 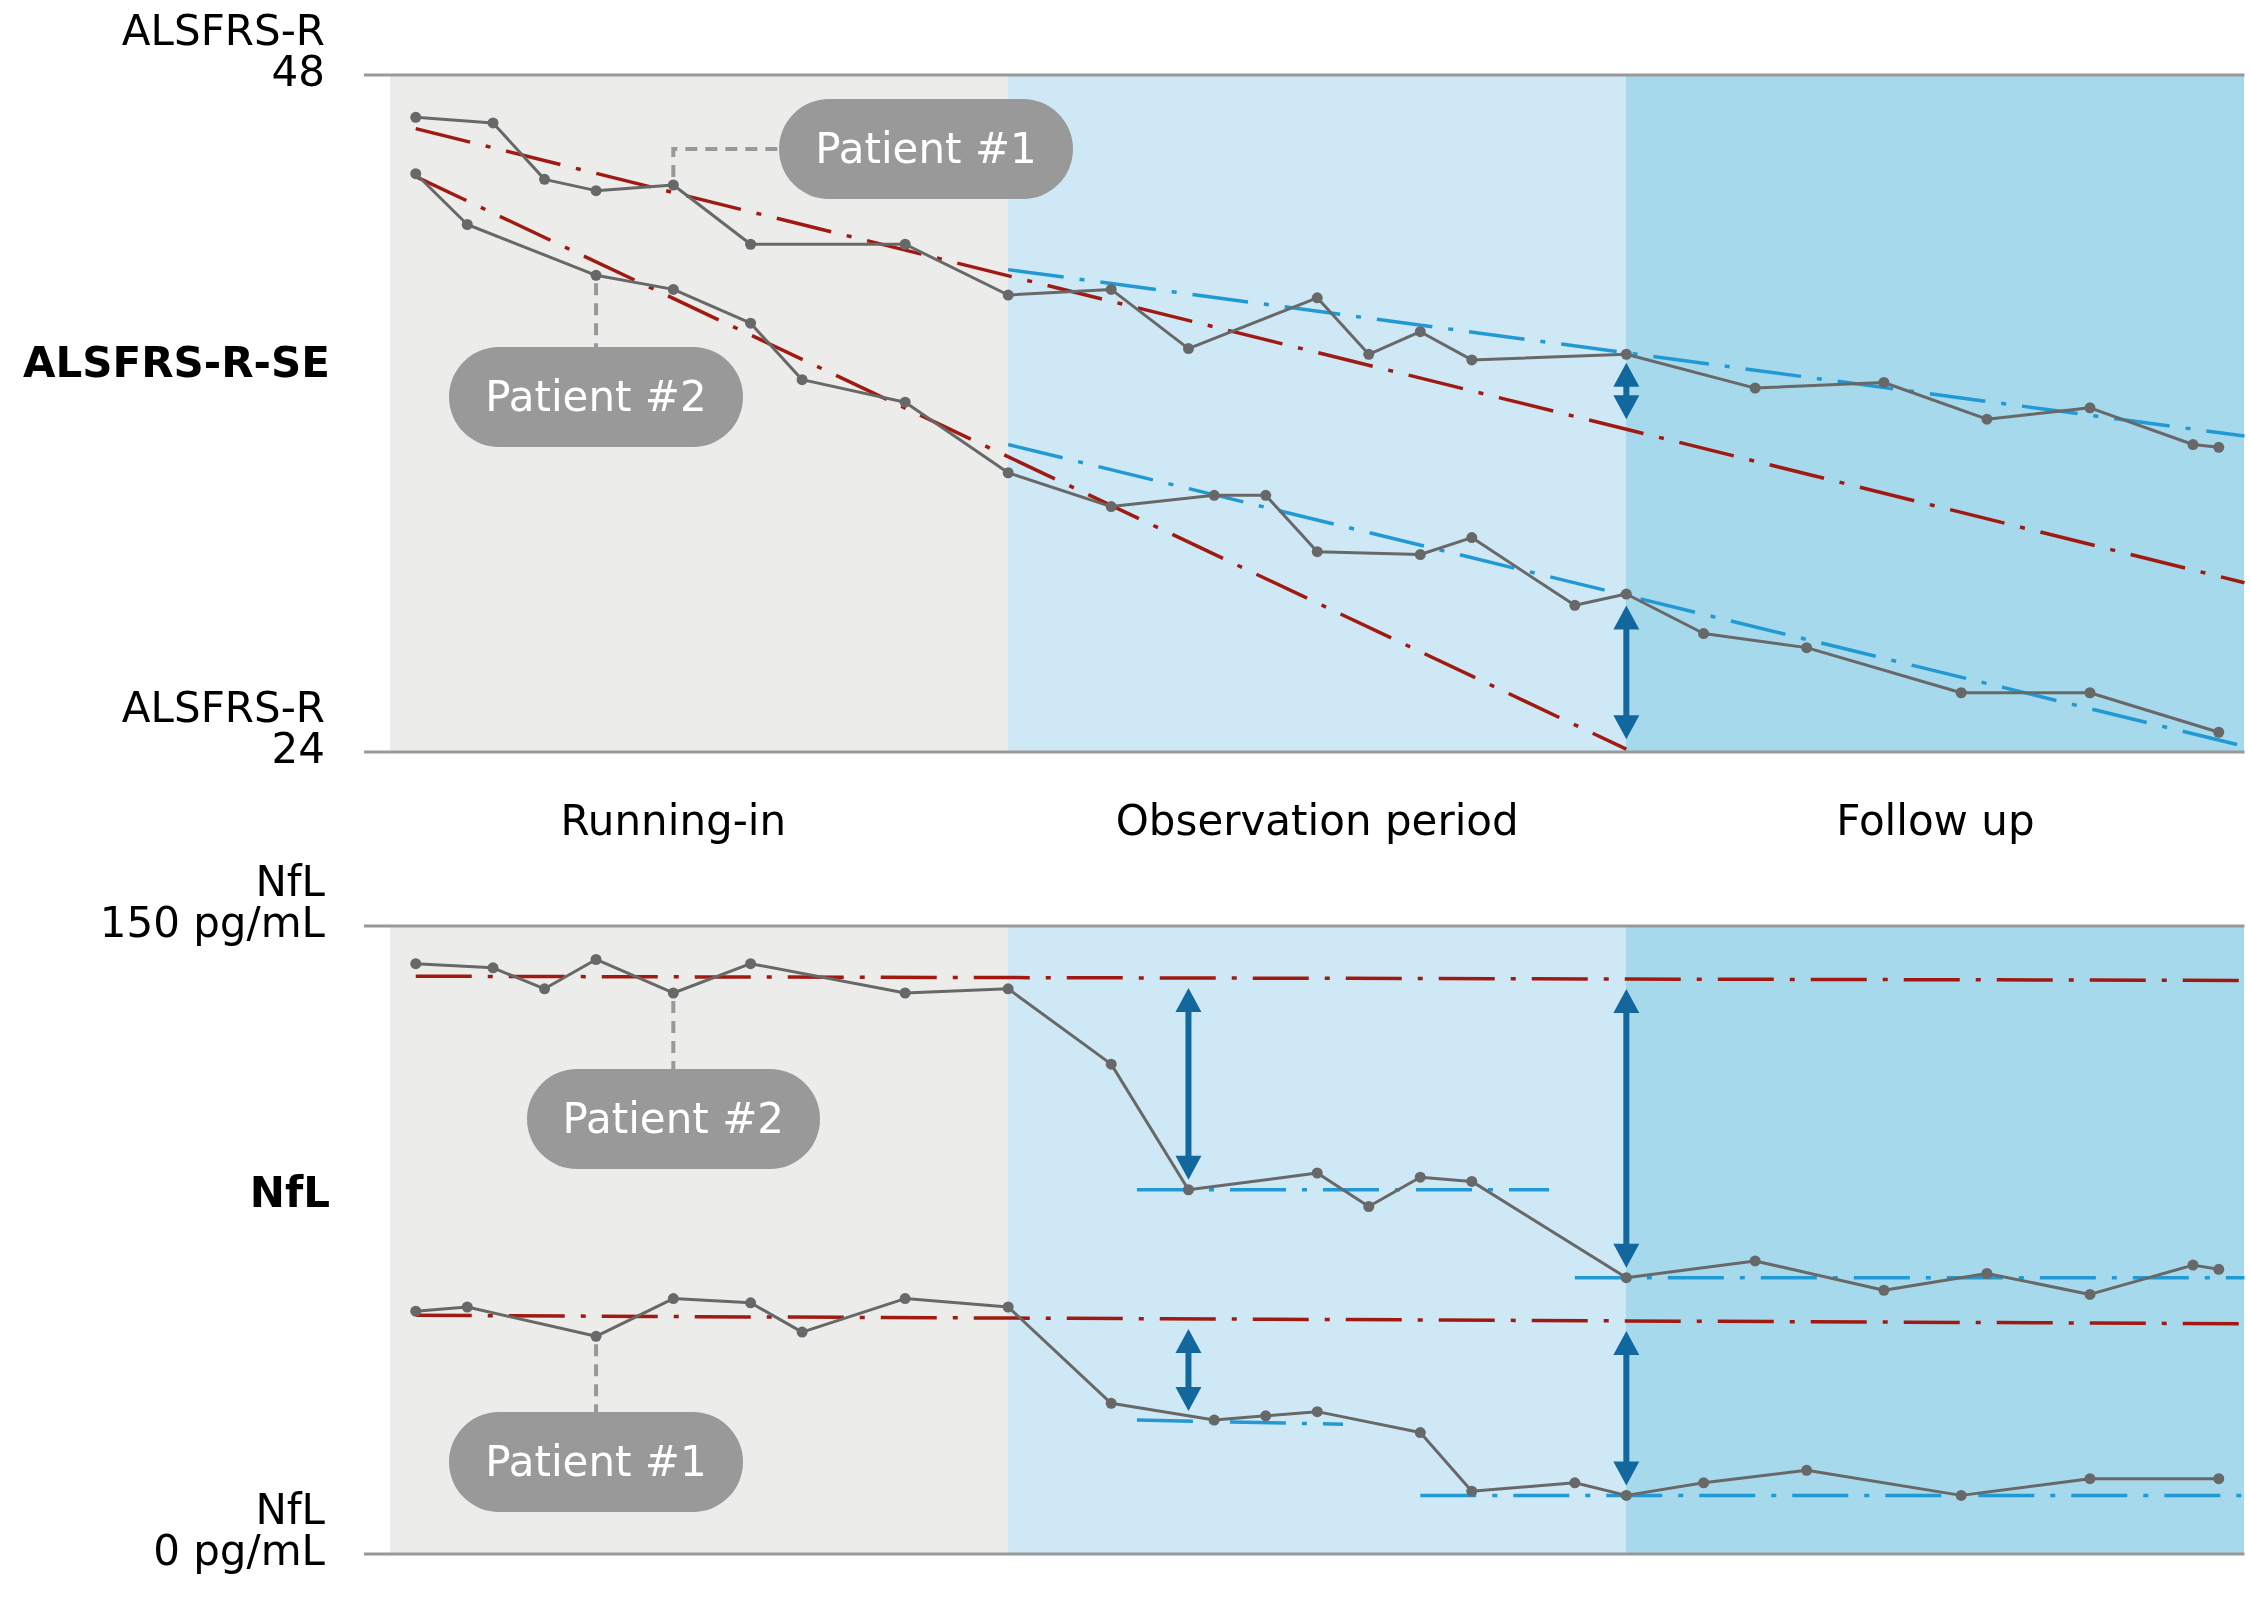 I want to click on y-axis-title: ALSFRS-R-SE, so click(x=176, y=362).